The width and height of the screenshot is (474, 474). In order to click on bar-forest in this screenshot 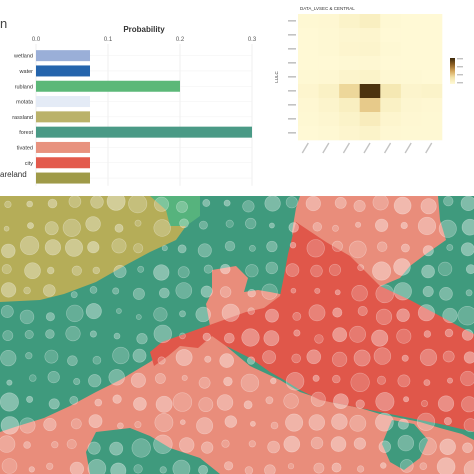, I will do `click(144, 132)`.